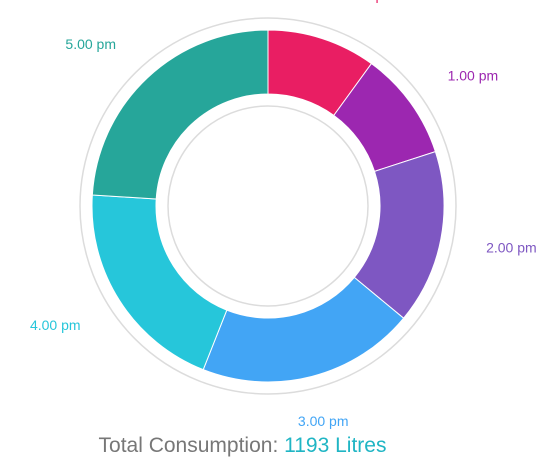  I want to click on slice-label: 2.00 pm, so click(511, 248).